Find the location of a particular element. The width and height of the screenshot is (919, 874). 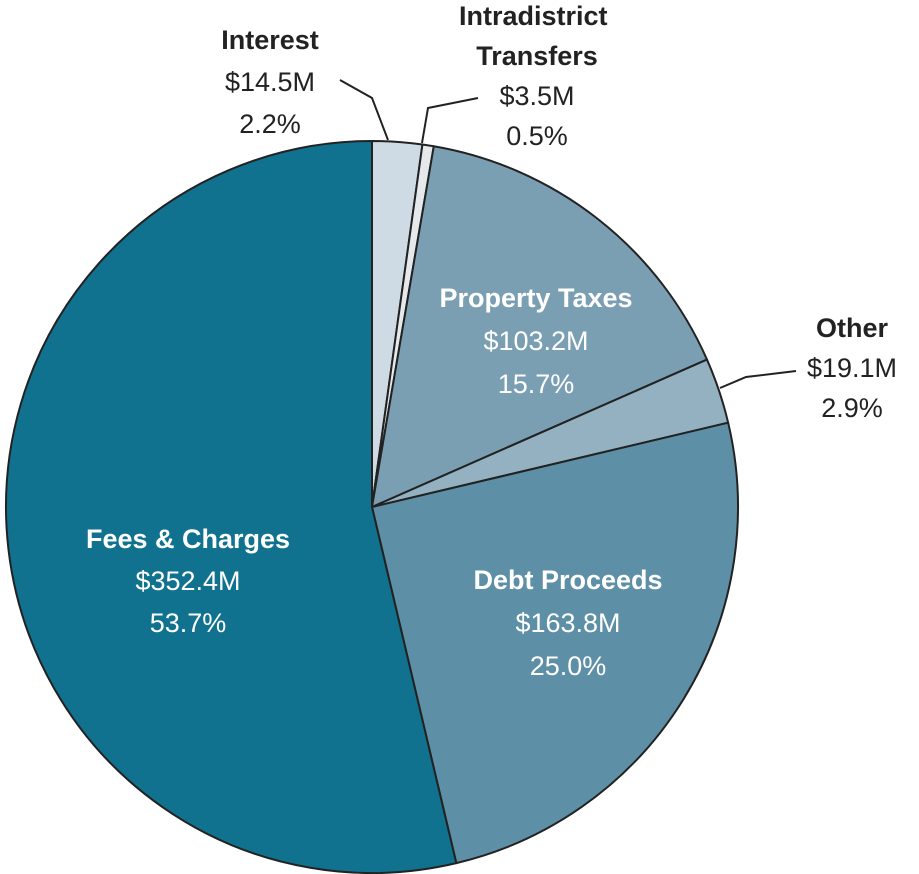

amount-label: $3.5M is located at coordinates (536, 96).